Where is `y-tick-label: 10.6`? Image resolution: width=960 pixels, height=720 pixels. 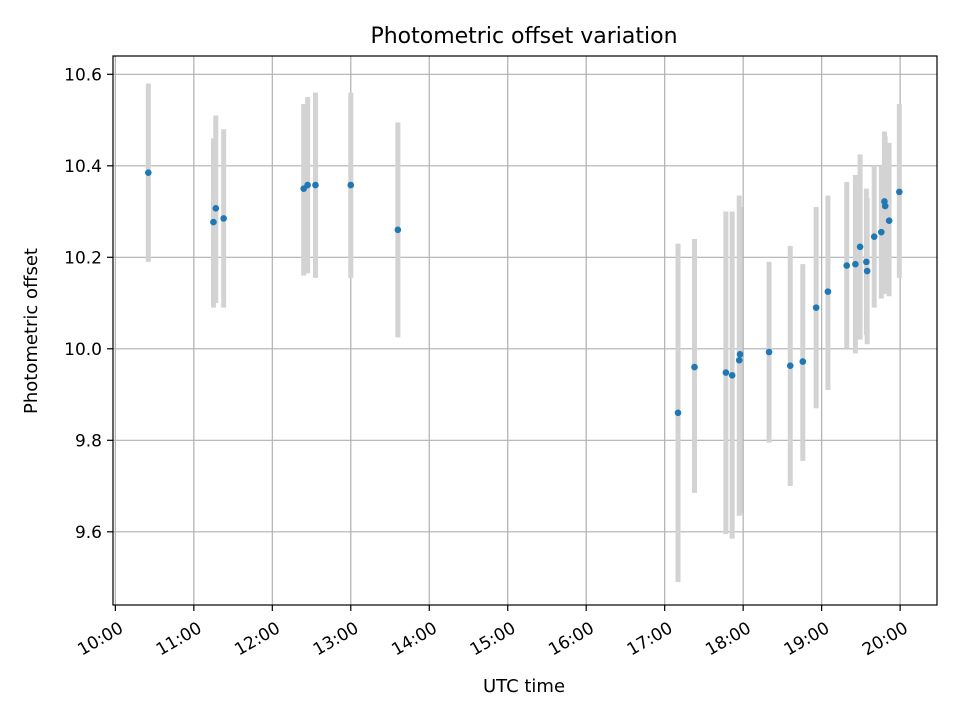
y-tick-label: 10.6 is located at coordinates (83, 75).